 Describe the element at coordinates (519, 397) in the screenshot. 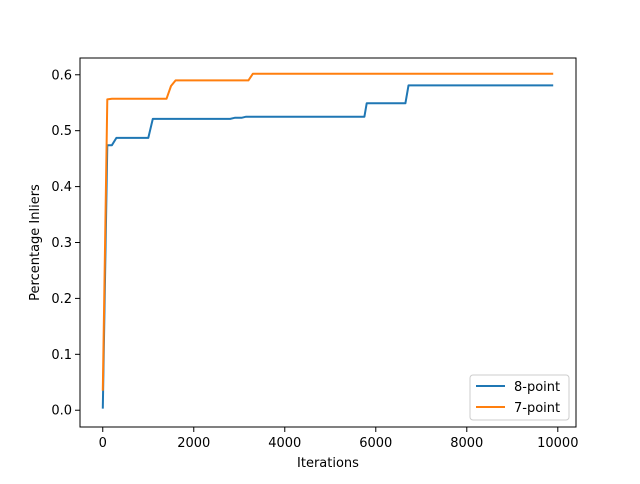

I see `legend: 8-point 7-point` at that location.